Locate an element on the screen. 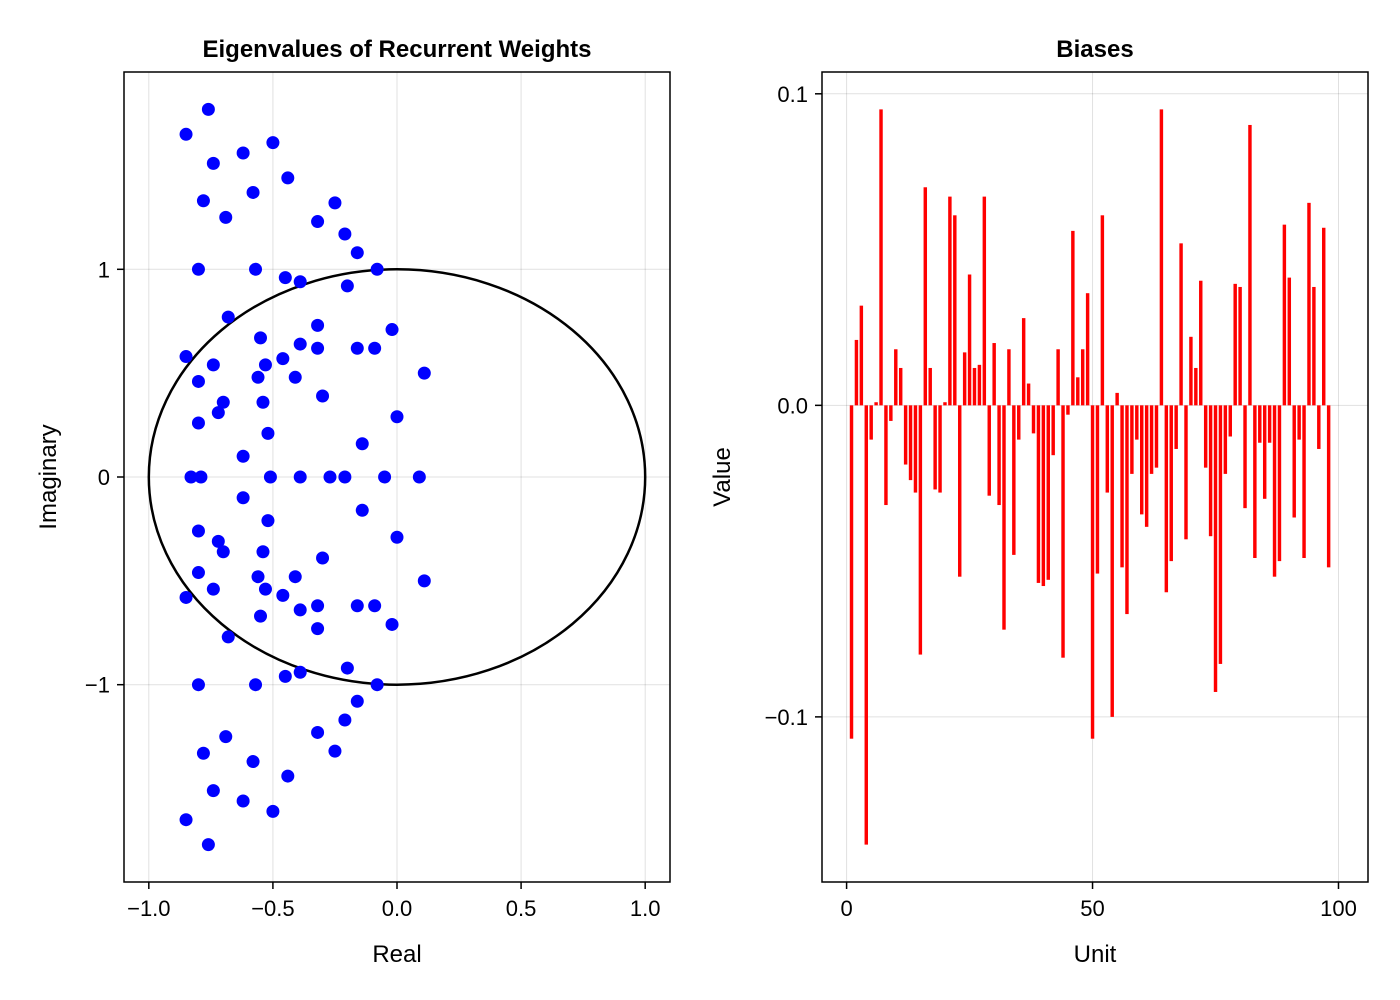  biases-x-ticks: 0 50 100 is located at coordinates (1098, 901).